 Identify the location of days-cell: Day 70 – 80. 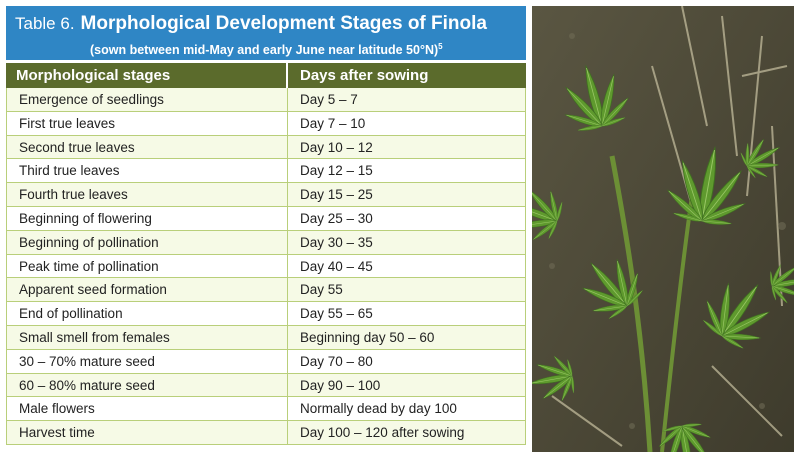
(407, 361).